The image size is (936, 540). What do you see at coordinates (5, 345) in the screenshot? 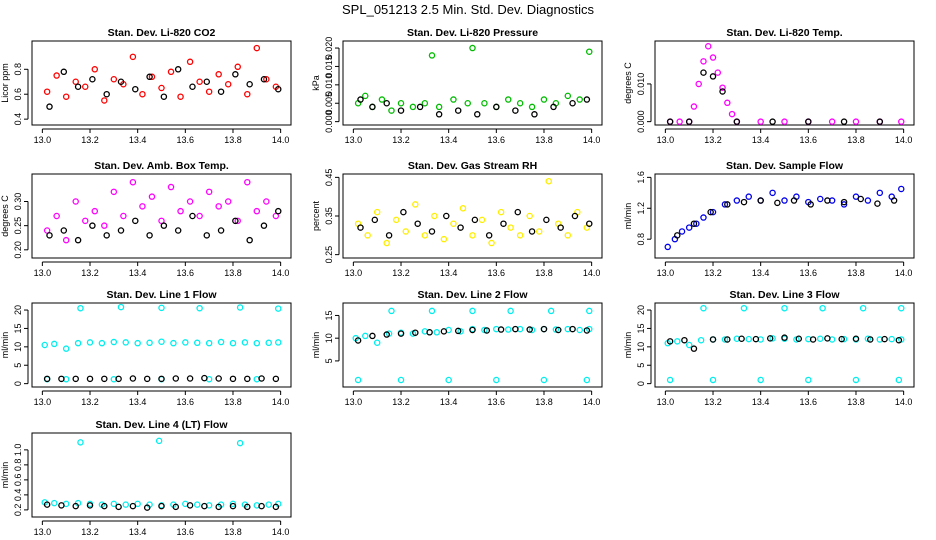
I see `y-axis-label: ml/min` at bounding box center [5, 345].